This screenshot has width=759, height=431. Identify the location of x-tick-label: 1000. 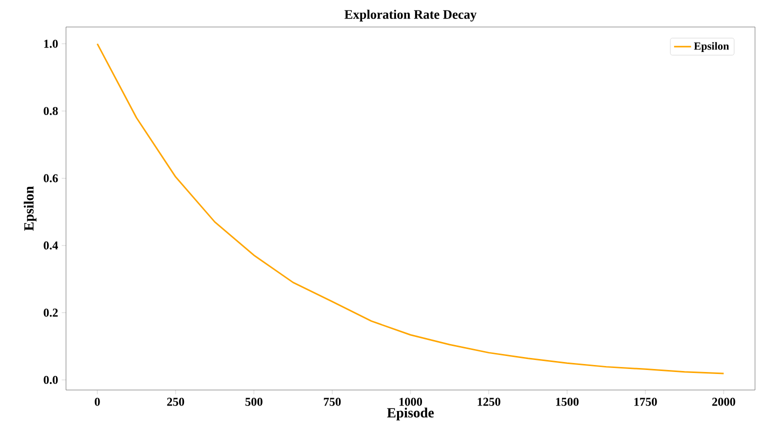
(411, 402).